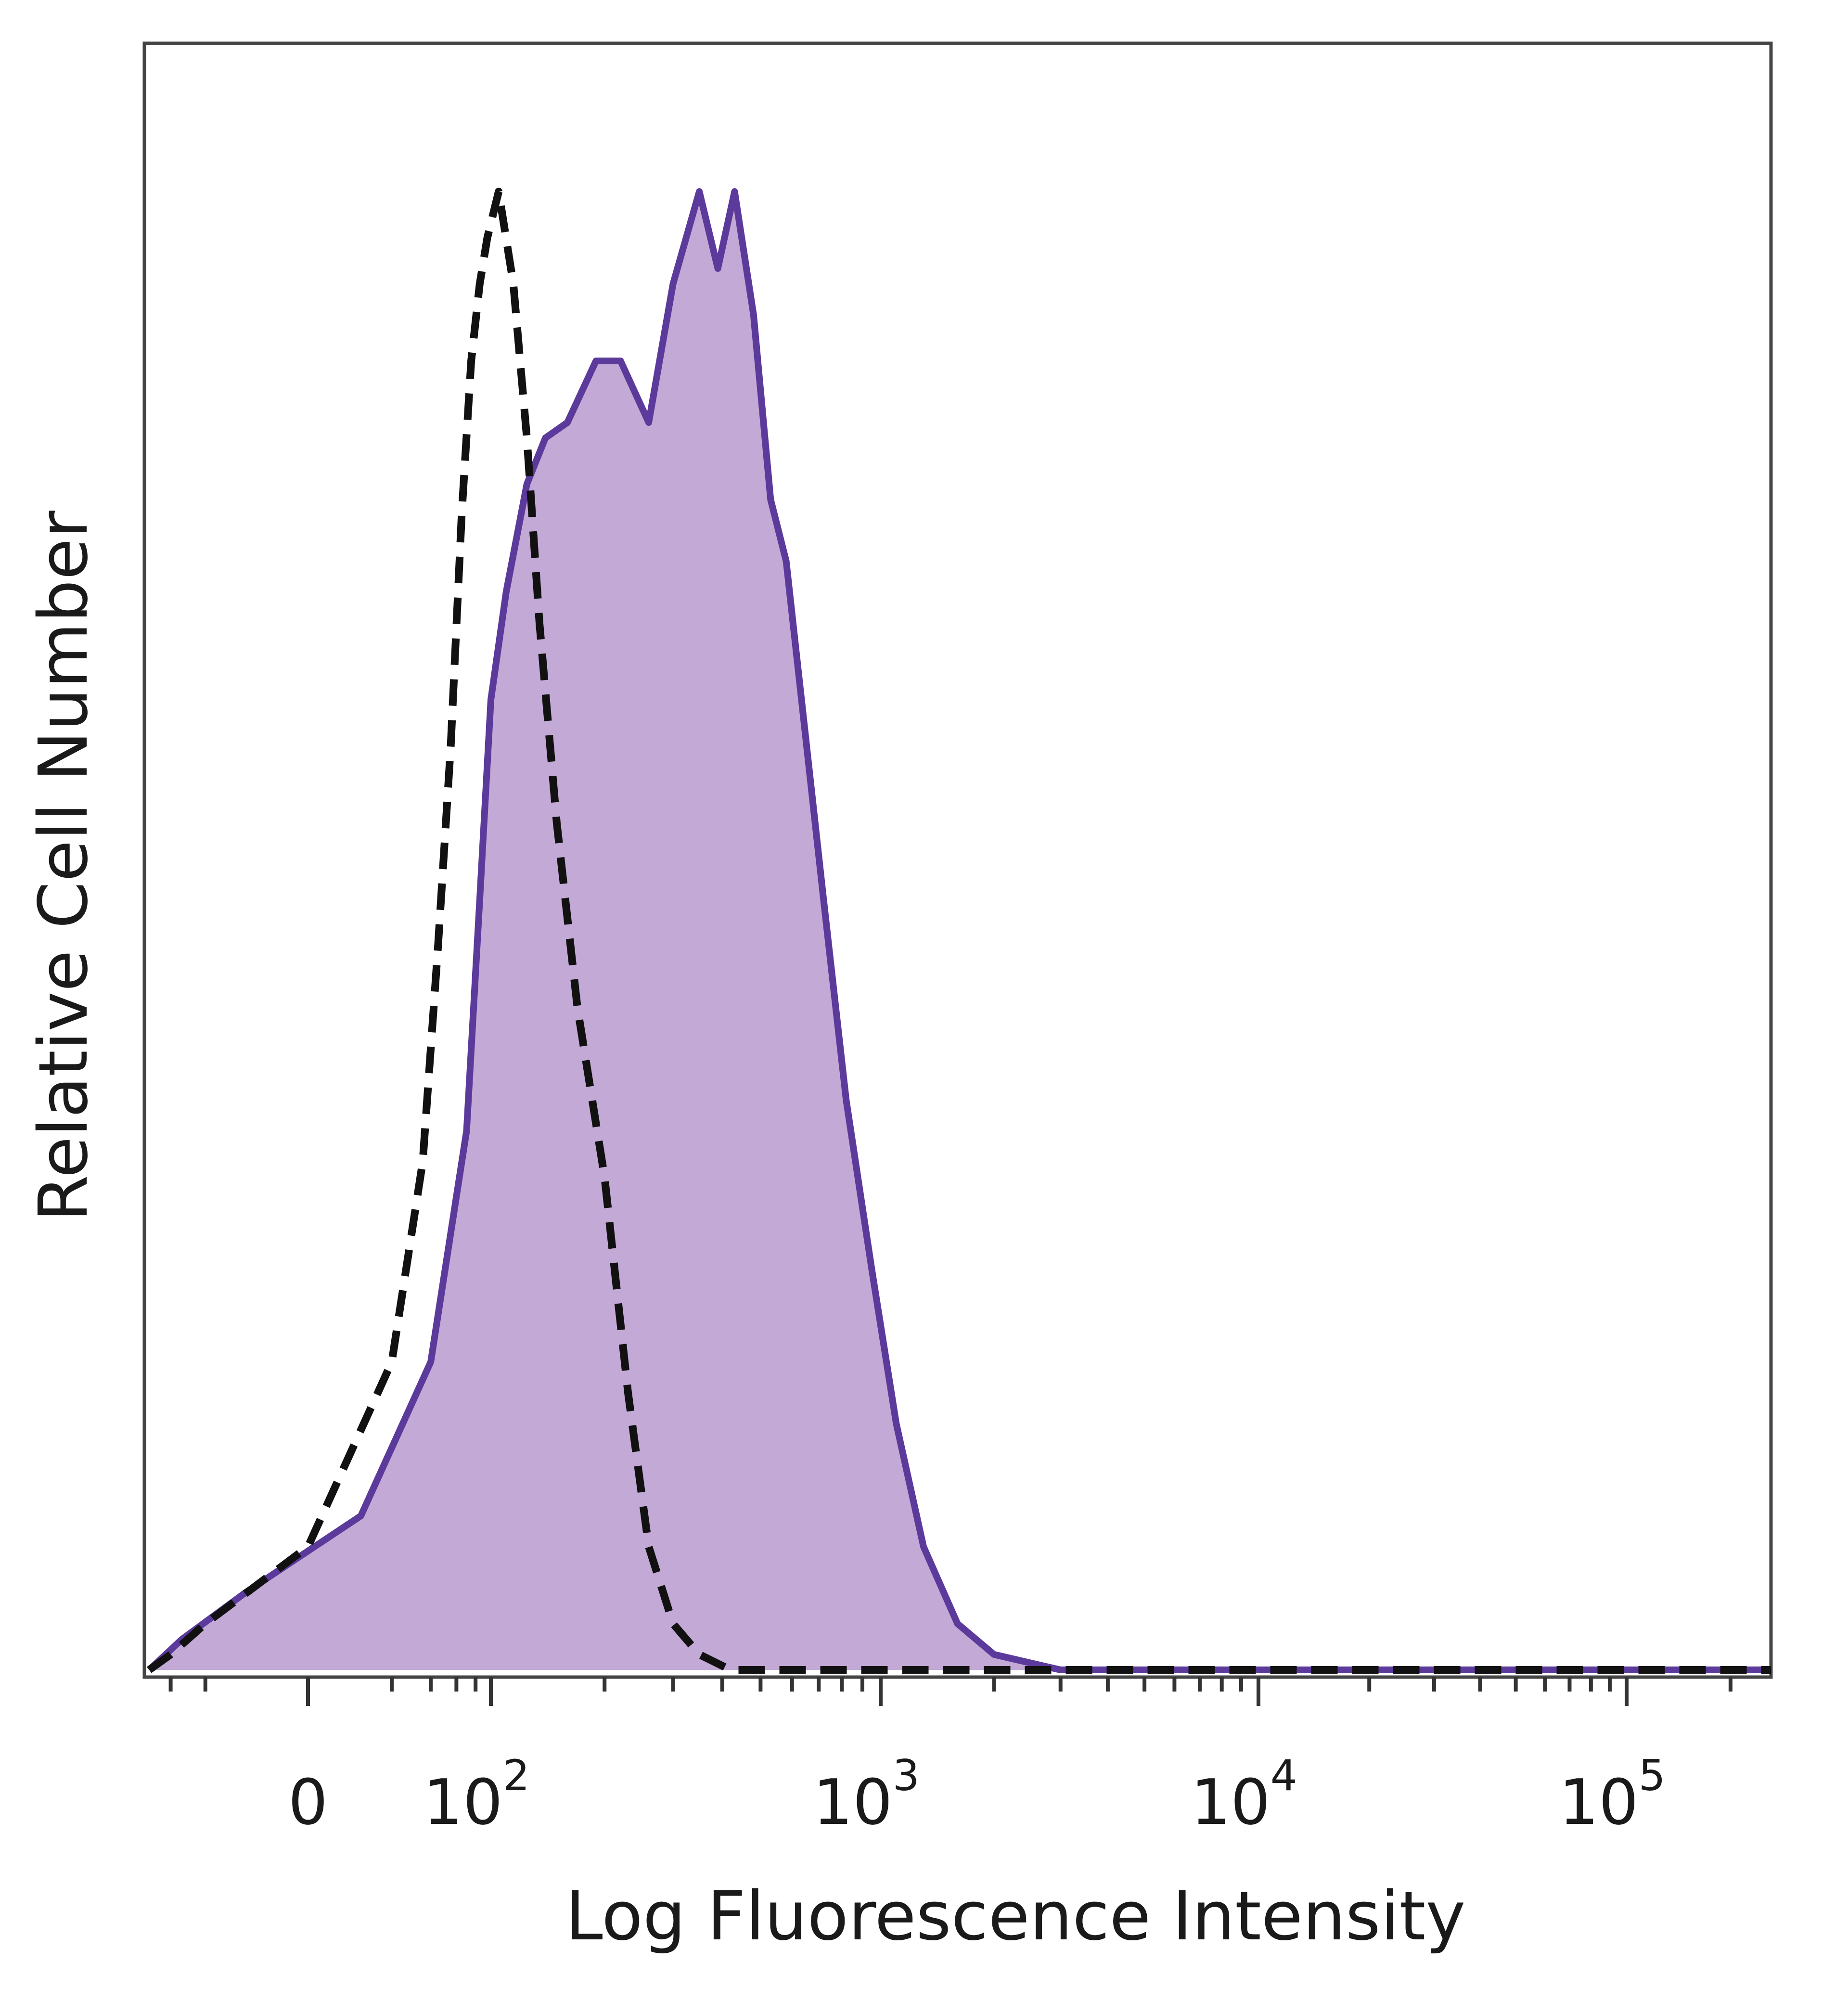 The height and width of the screenshot is (2000, 1848). I want to click on x-tick-label: 10², so click(476, 1795).